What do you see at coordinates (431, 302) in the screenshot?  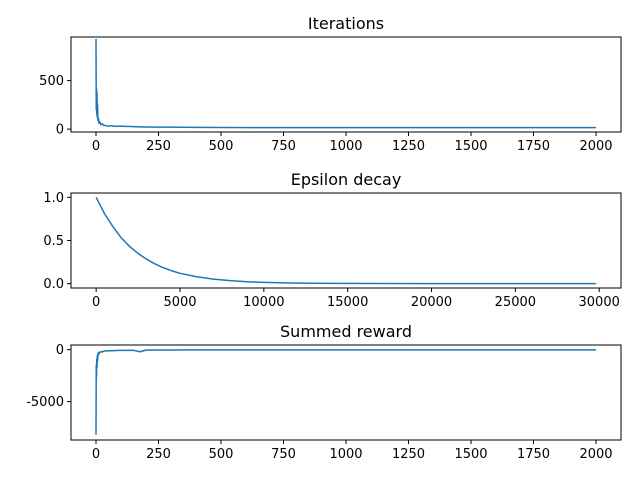 I see `x-tick-label: 20000` at bounding box center [431, 302].